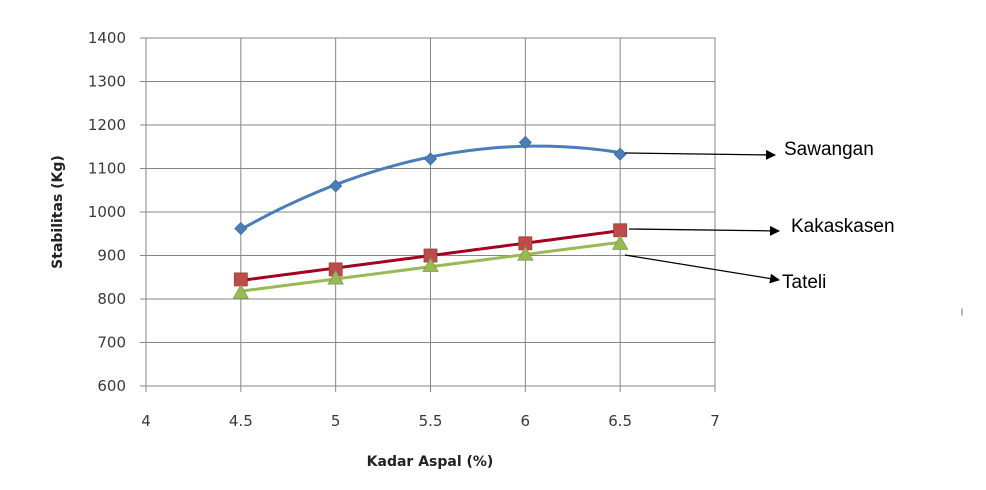 The image size is (986, 490). Describe the element at coordinates (336, 421) in the screenshot. I see `x-tick-label: 5` at that location.